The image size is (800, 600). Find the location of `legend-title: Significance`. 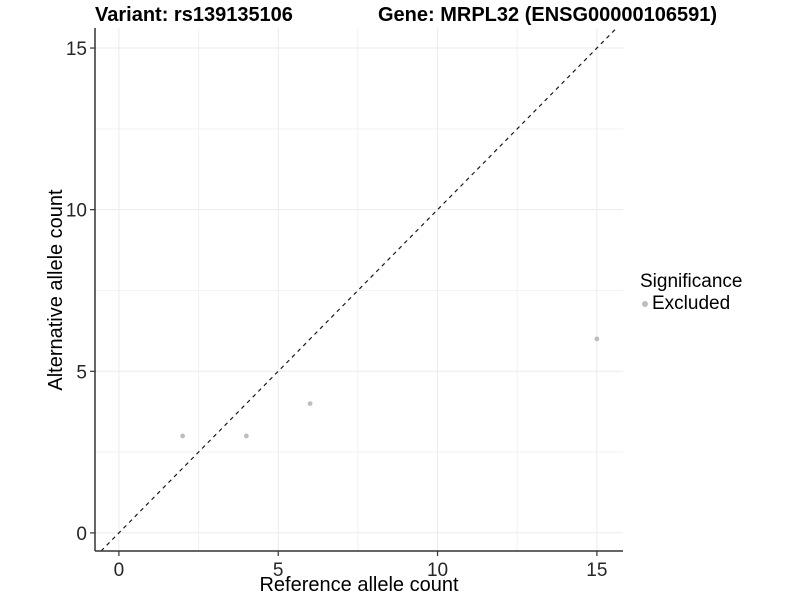

legend-title: Significance is located at coordinates (691, 281).